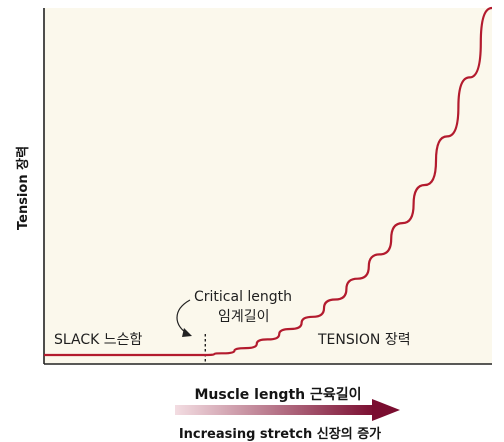 This screenshot has height=442, width=504. Describe the element at coordinates (187, 332) in the screenshot. I see `critical-pointer-arrowhead` at that location.